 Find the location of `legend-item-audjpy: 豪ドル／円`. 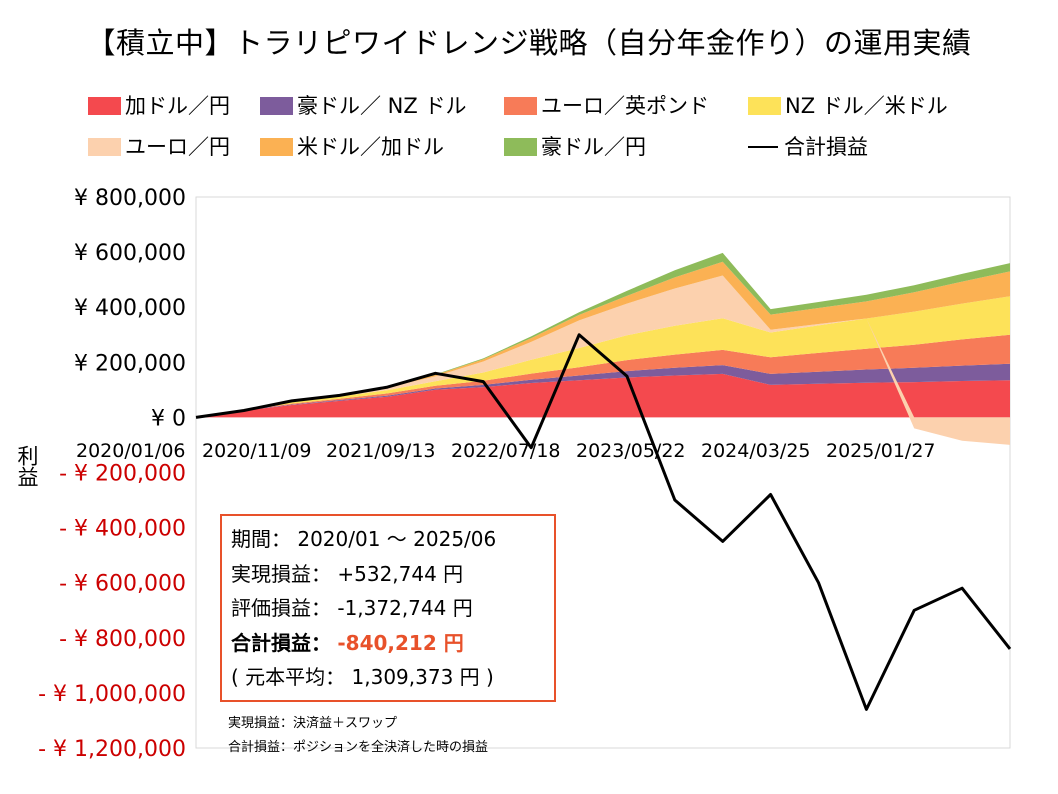

legend-item-audjpy: 豪ドル／円 is located at coordinates (575, 146).